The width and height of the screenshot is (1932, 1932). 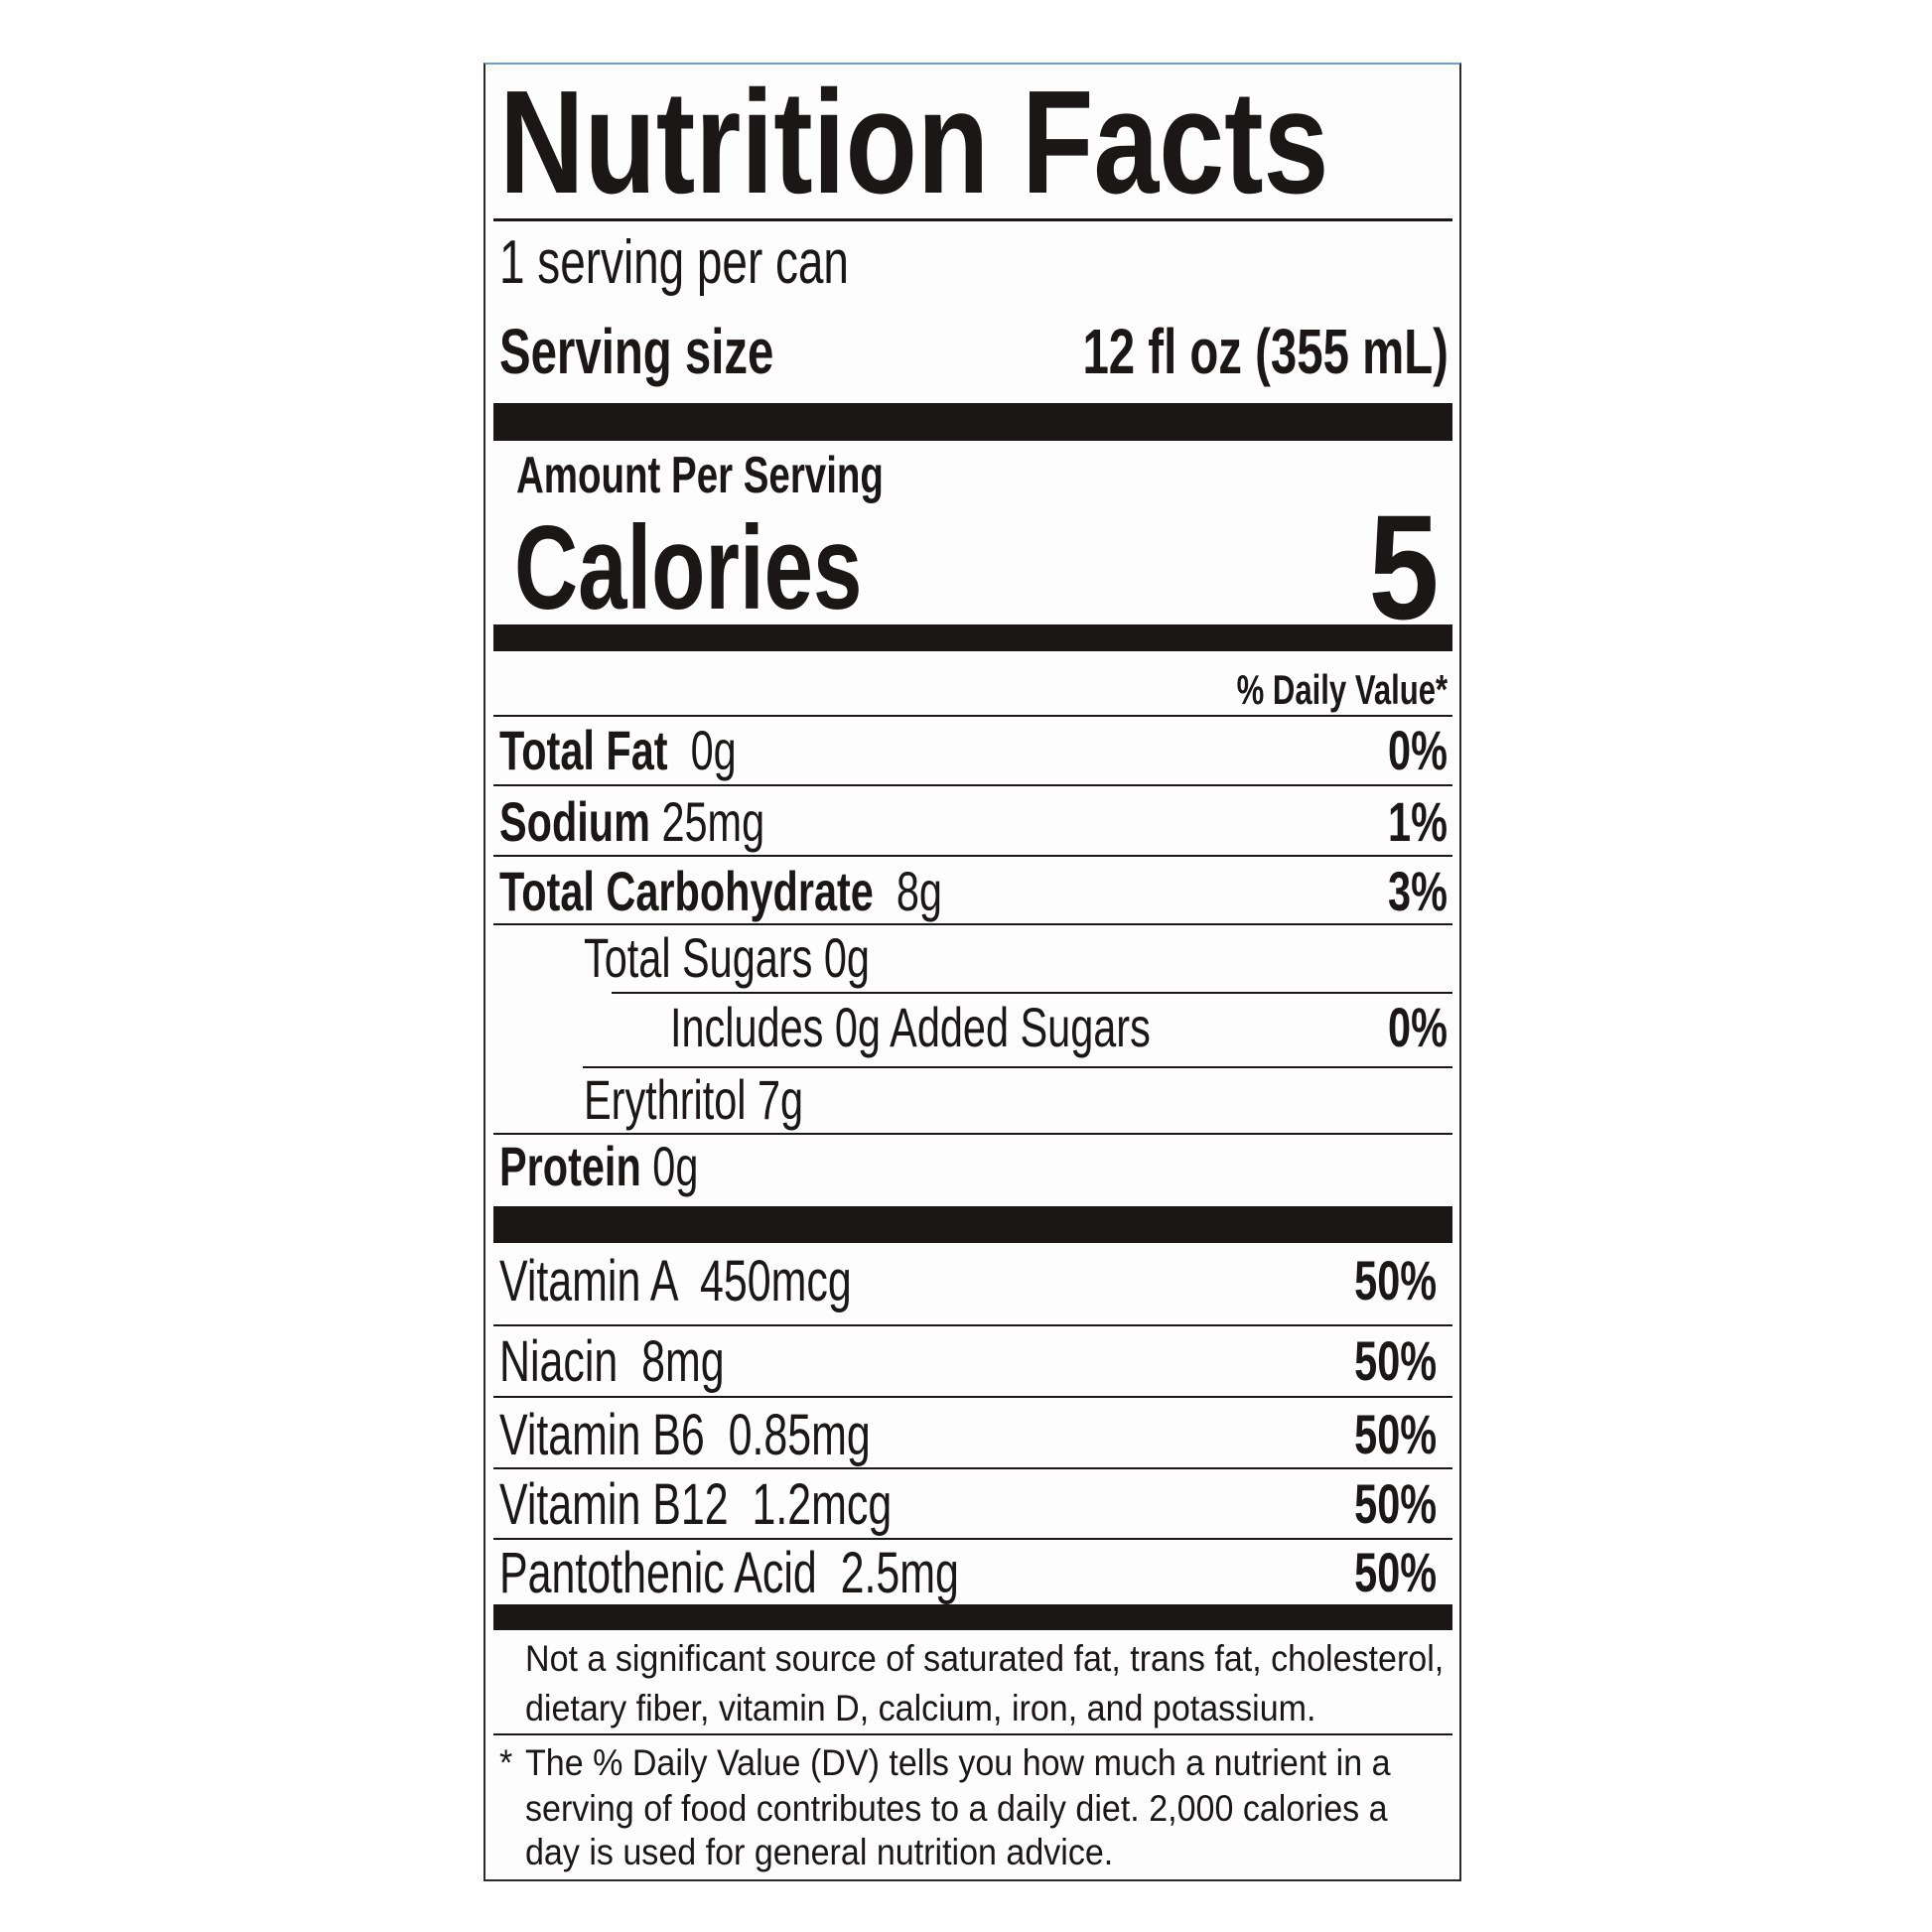 I want to click on label-title: Nutrition Facts, so click(x=914, y=143).